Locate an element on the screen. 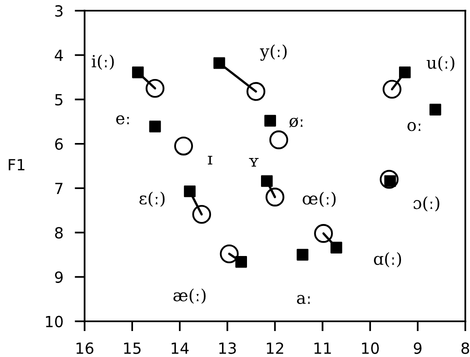 The height and width of the screenshot is (357, 470). annotation: oː is located at coordinates (414, 127).